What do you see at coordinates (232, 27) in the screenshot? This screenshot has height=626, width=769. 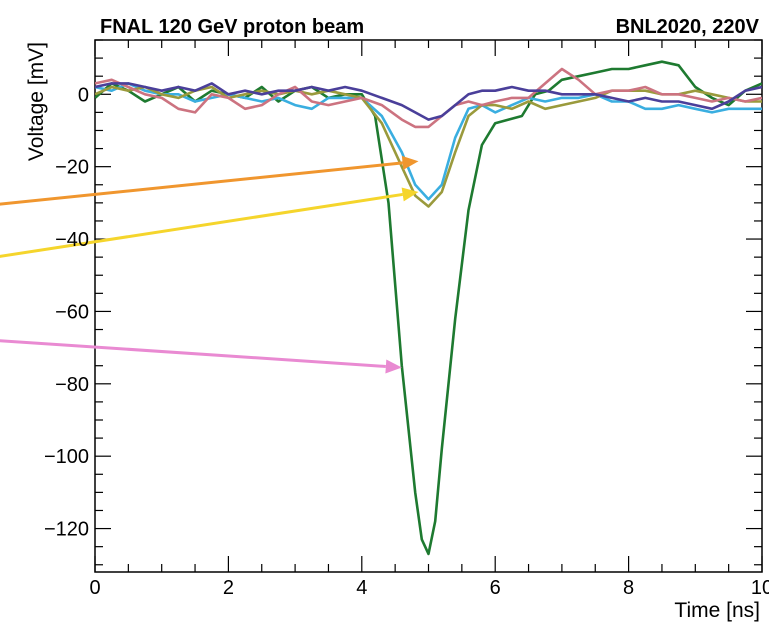 I see `chart-title-left: FNAL 120 GeV proton beam` at bounding box center [232, 27].